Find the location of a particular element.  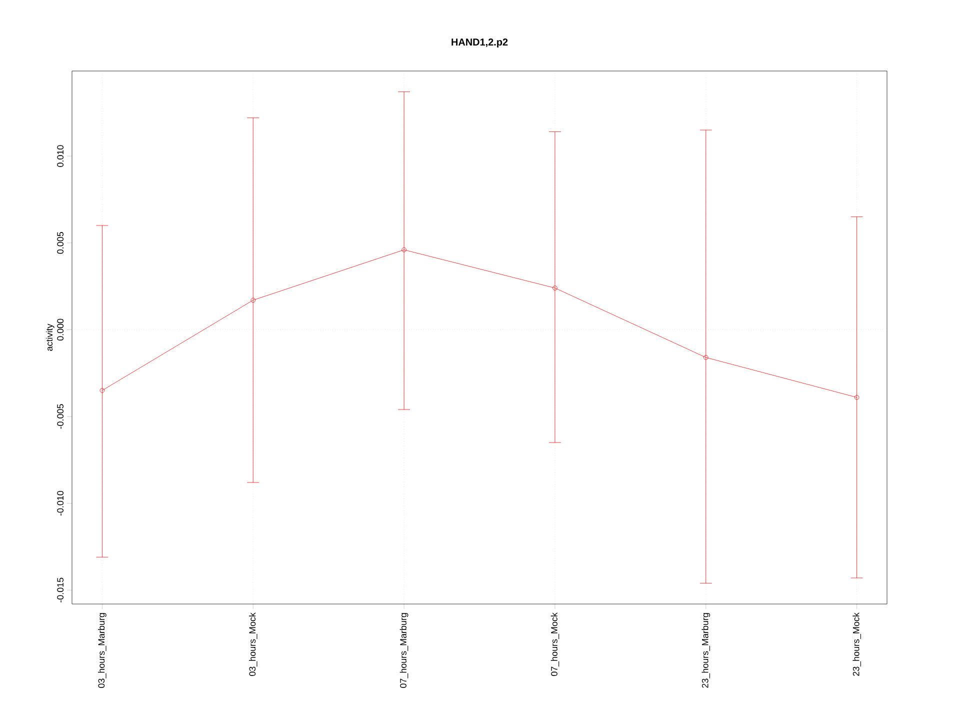

x-tick-label: 03_hours_Marburg is located at coordinates (102, 650).